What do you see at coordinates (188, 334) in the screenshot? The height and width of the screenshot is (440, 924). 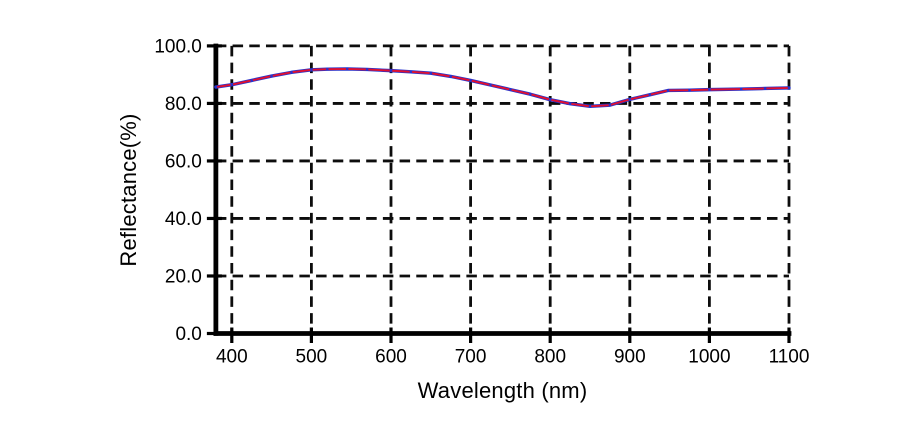 I see `y-tick-label-0: 0.0` at bounding box center [188, 334].